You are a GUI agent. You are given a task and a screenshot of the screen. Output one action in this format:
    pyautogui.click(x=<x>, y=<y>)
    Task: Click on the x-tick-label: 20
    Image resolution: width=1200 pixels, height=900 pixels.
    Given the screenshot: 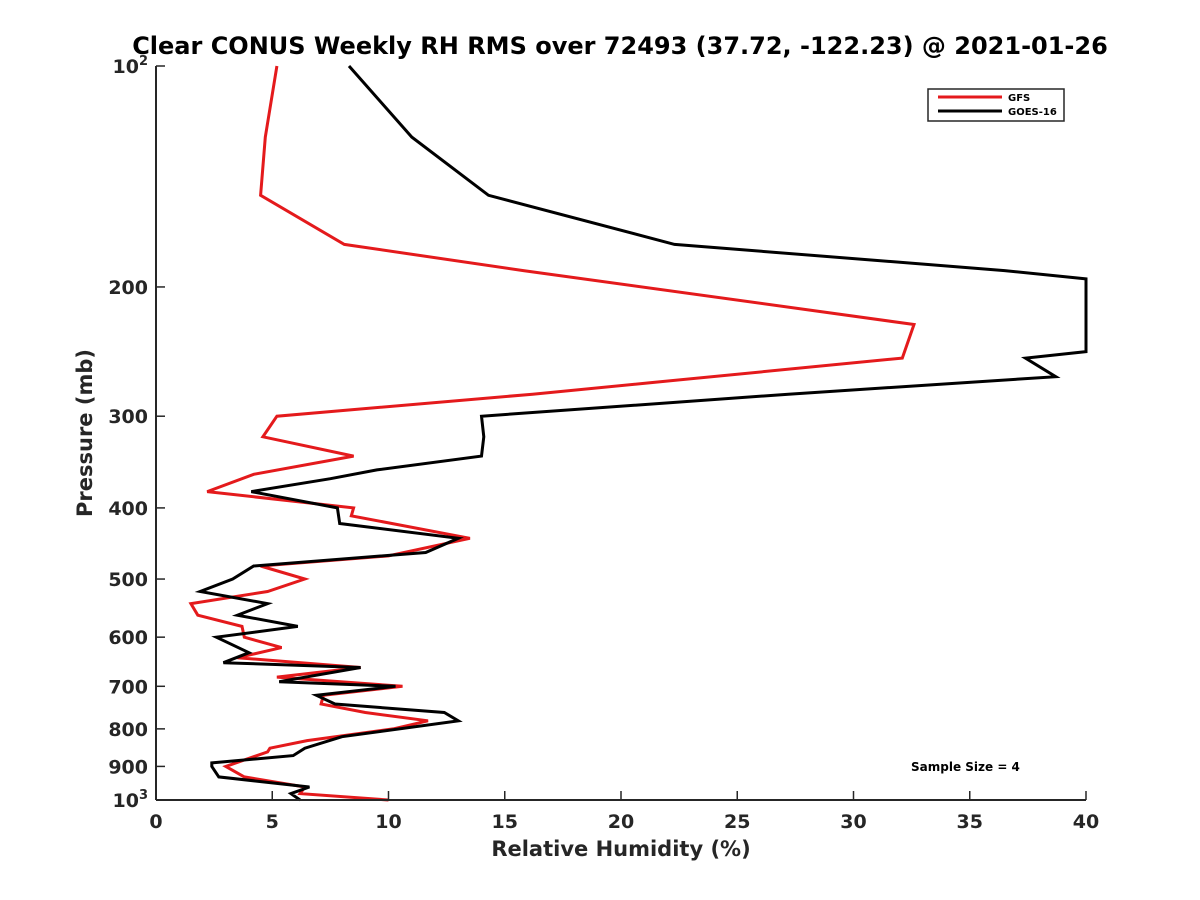 What is the action you would take?
    pyautogui.click(x=621, y=822)
    